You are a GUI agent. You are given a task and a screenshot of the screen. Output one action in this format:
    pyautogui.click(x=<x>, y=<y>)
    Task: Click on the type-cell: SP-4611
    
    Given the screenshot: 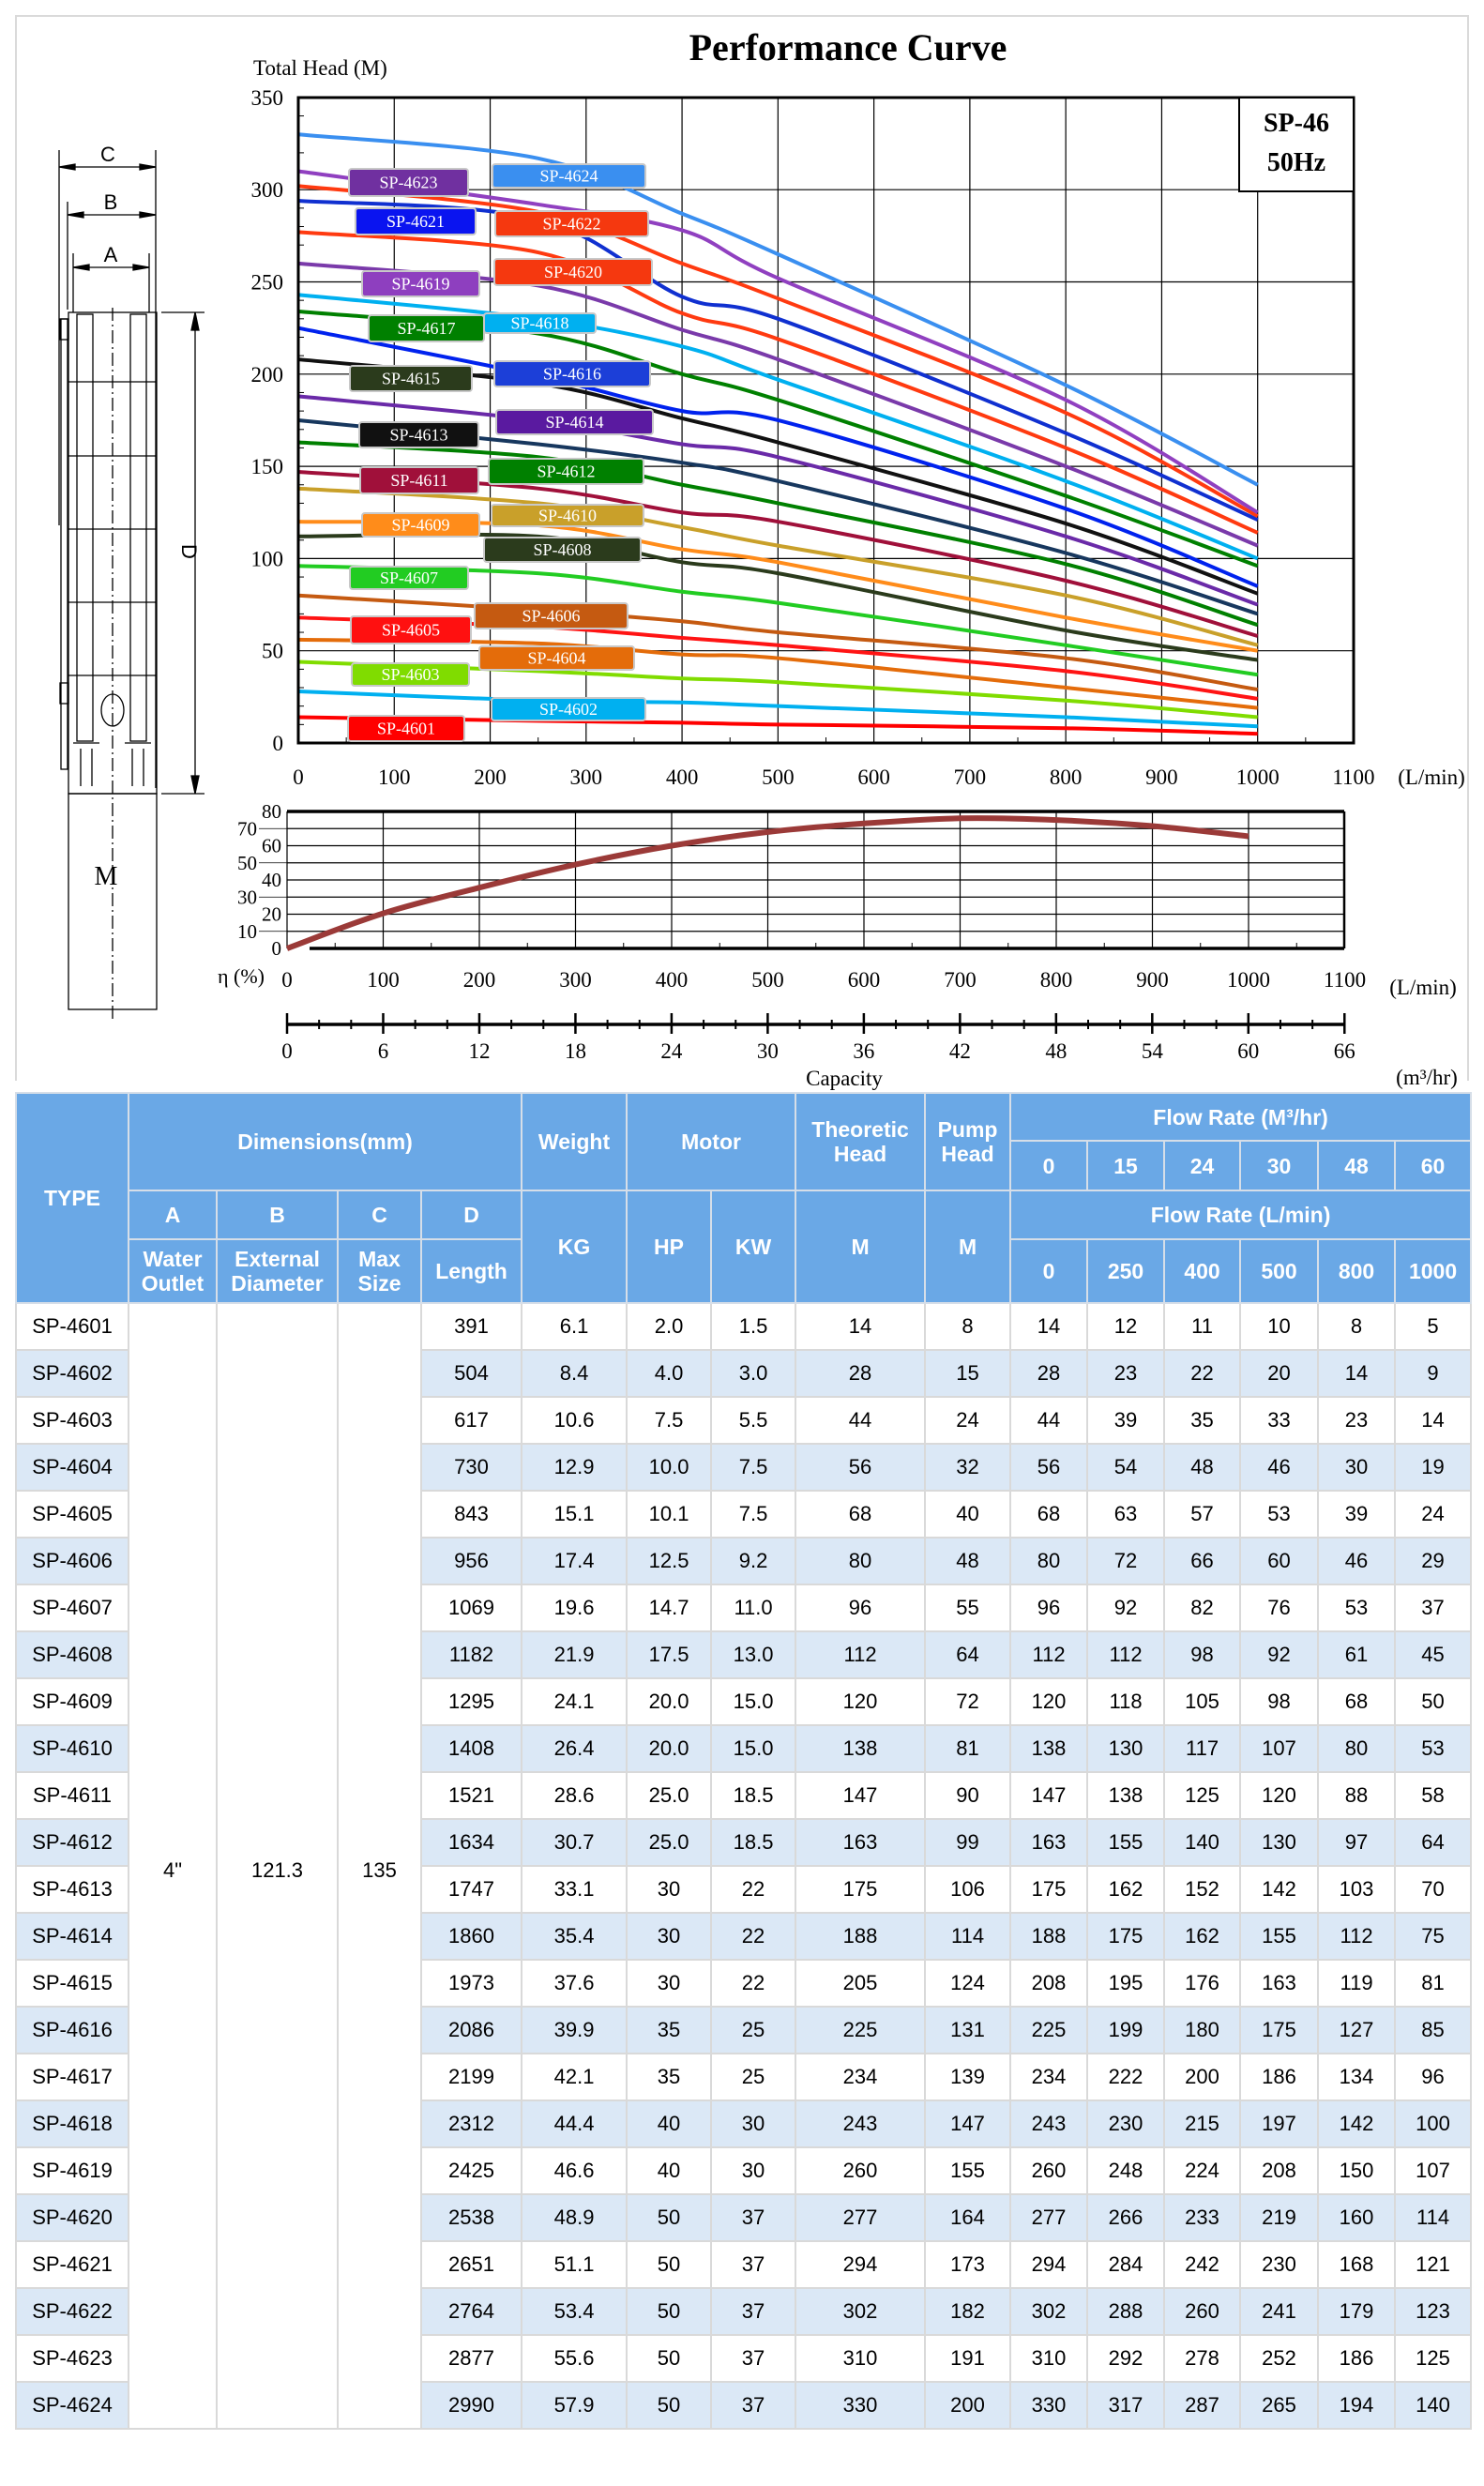 What is the action you would take?
    pyautogui.click(x=72, y=1795)
    